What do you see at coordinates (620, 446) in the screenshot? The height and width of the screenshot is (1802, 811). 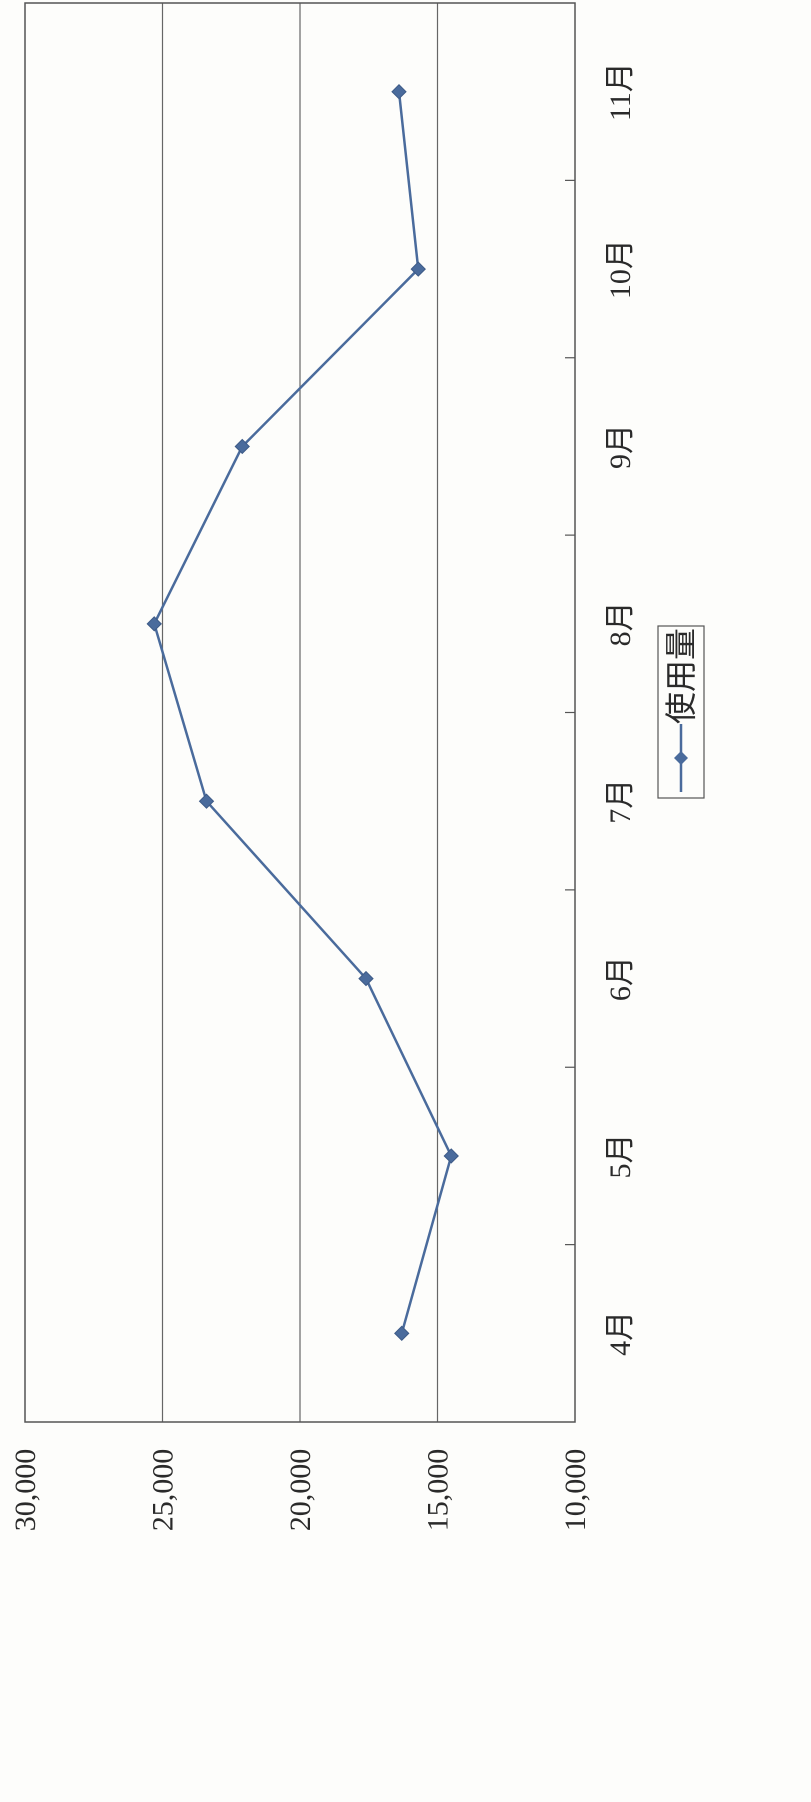 I see `category-tick-label: 9月` at bounding box center [620, 446].